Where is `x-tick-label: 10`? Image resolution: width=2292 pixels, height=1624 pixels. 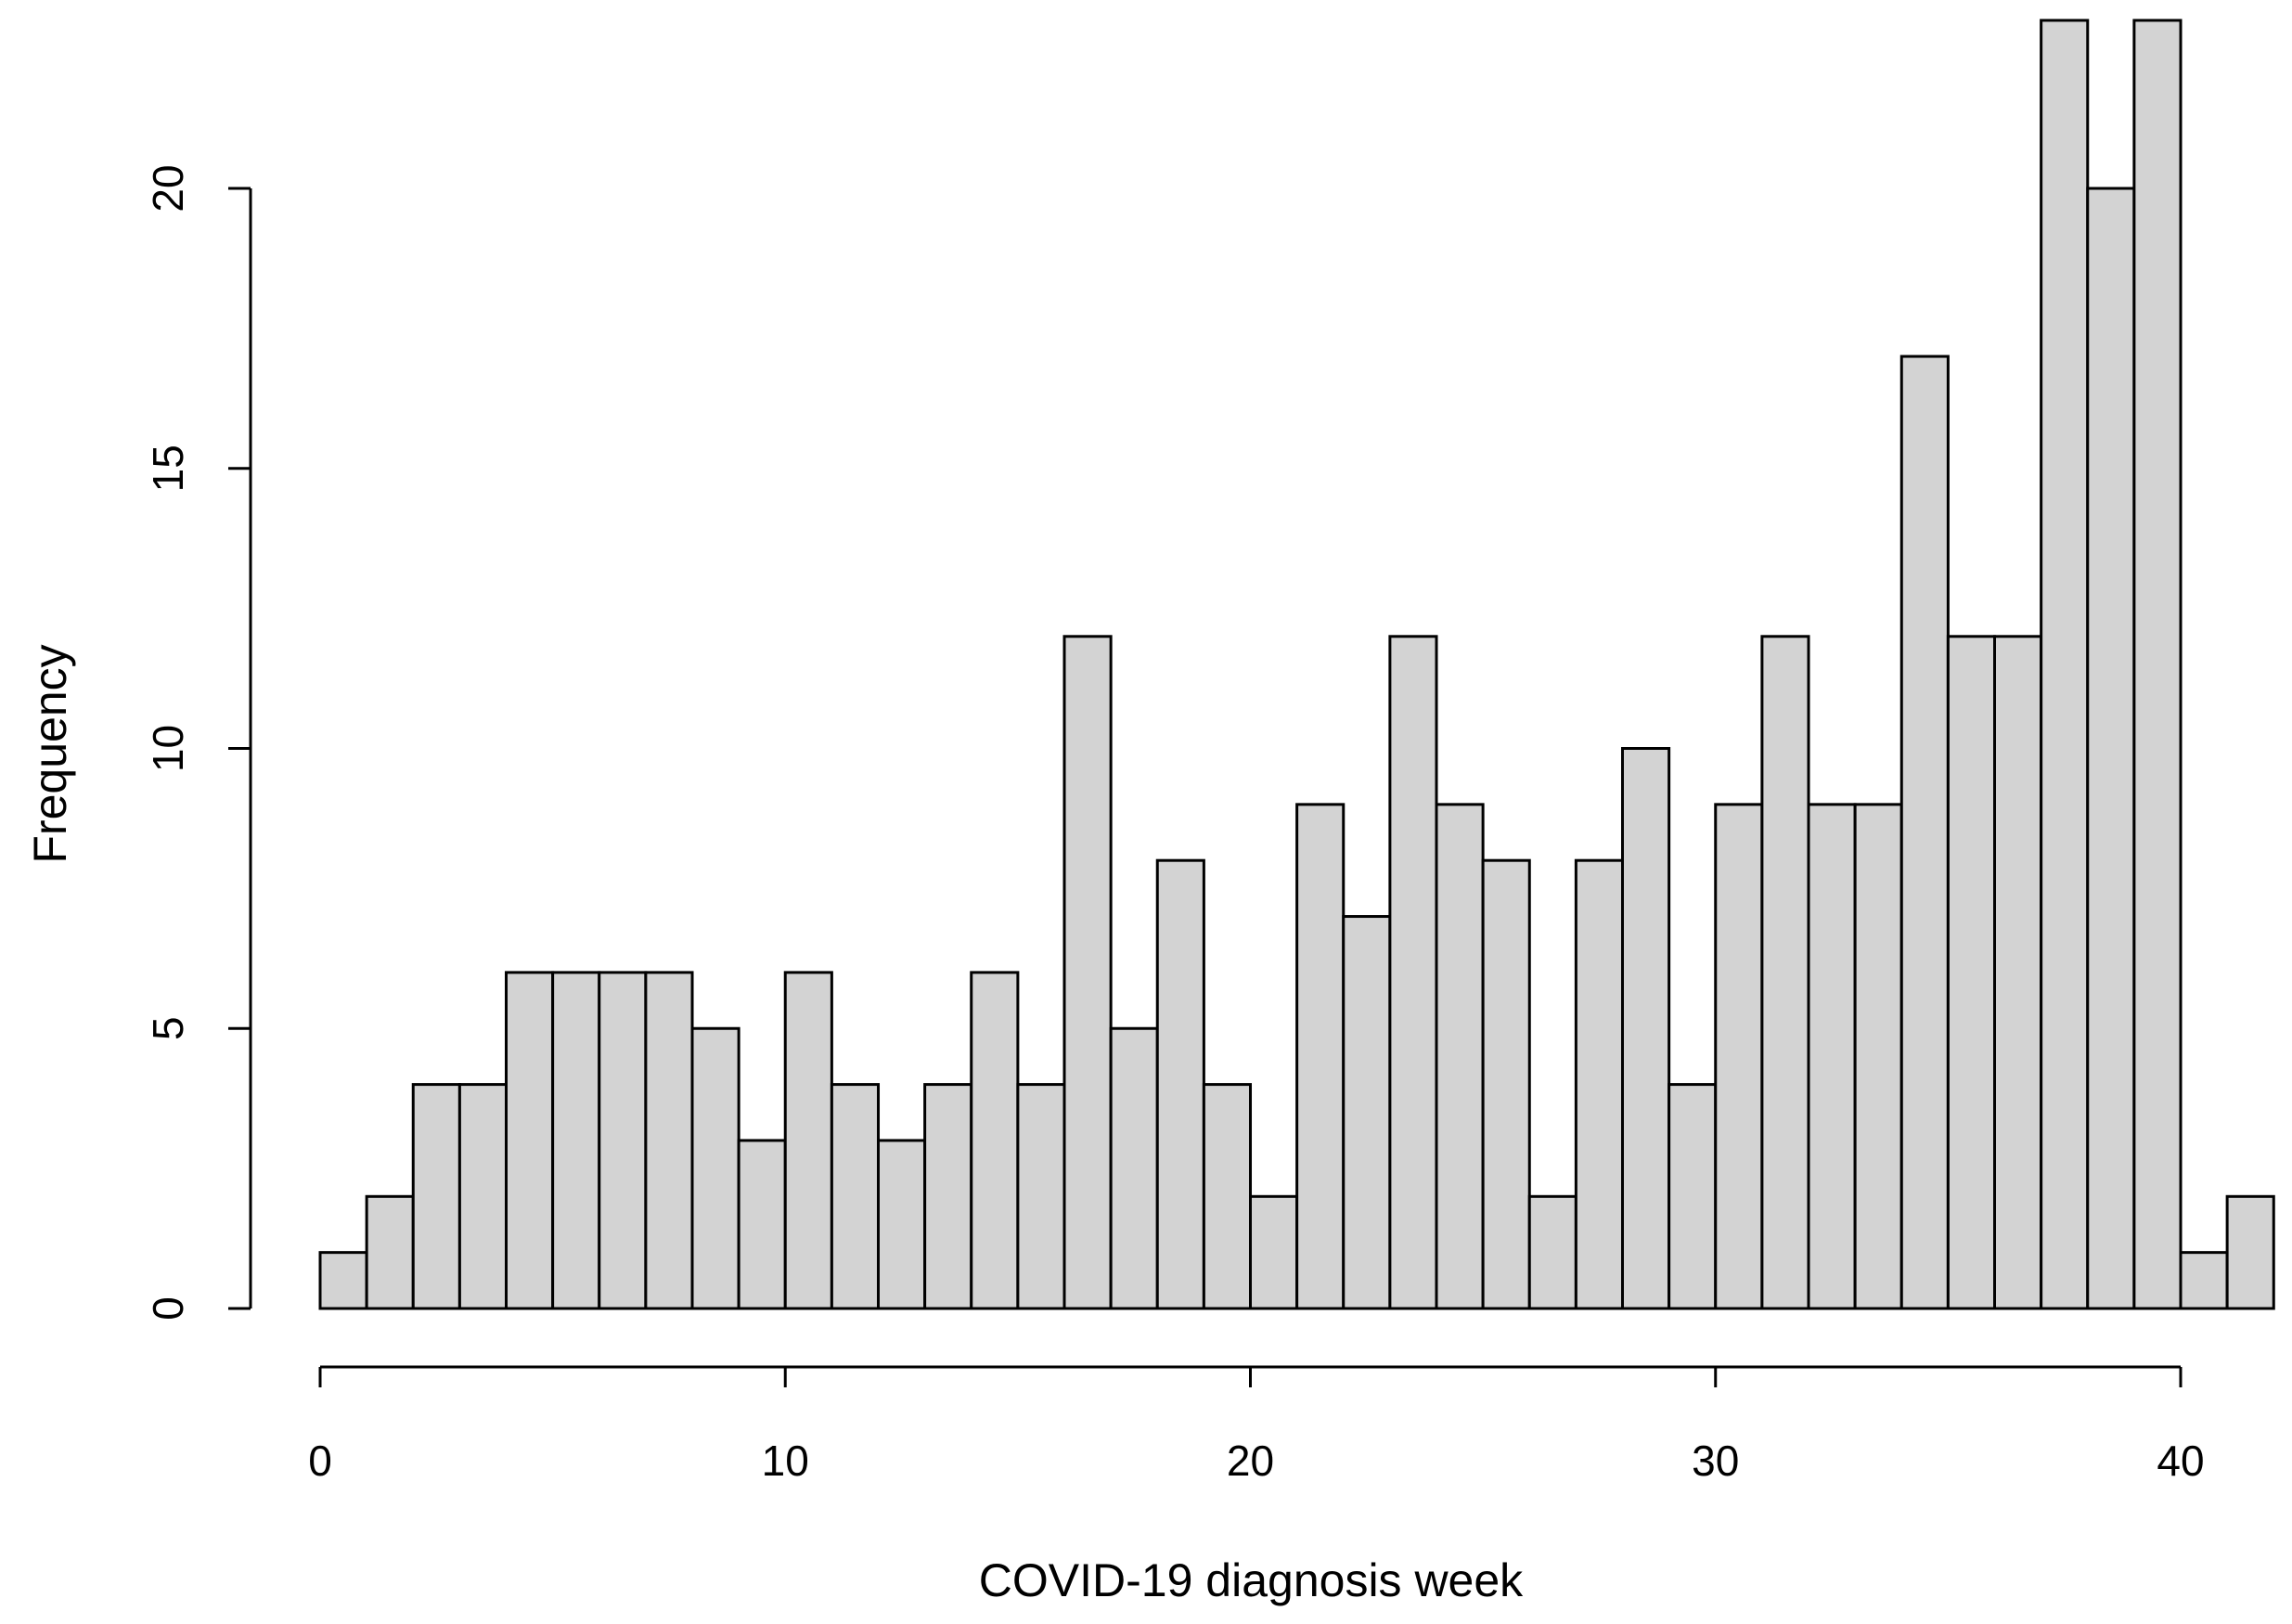
x-tick-label: 10 is located at coordinates (785, 1461).